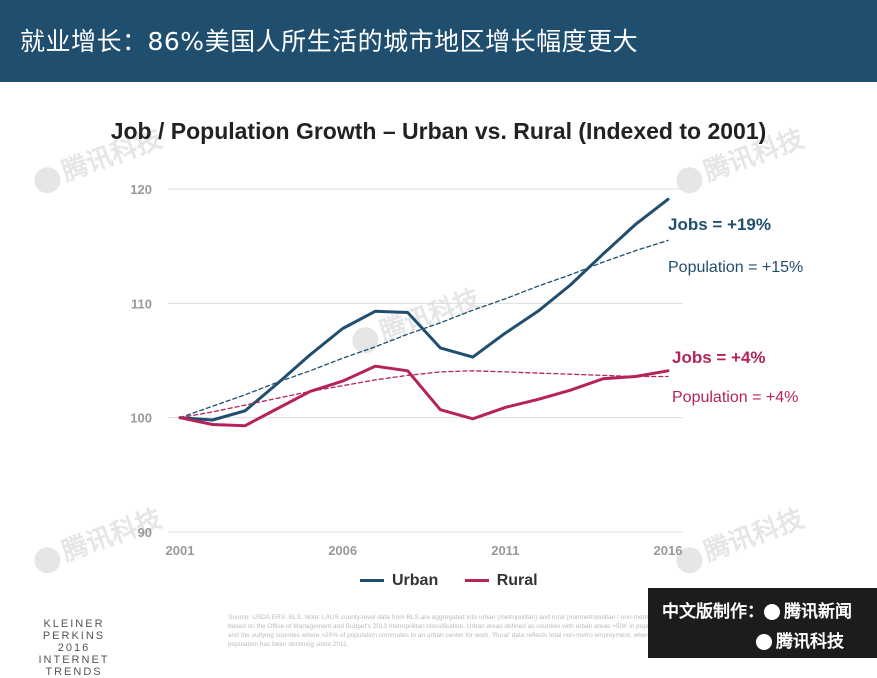  I want to click on legend-label-urban: Urban, so click(415, 580).